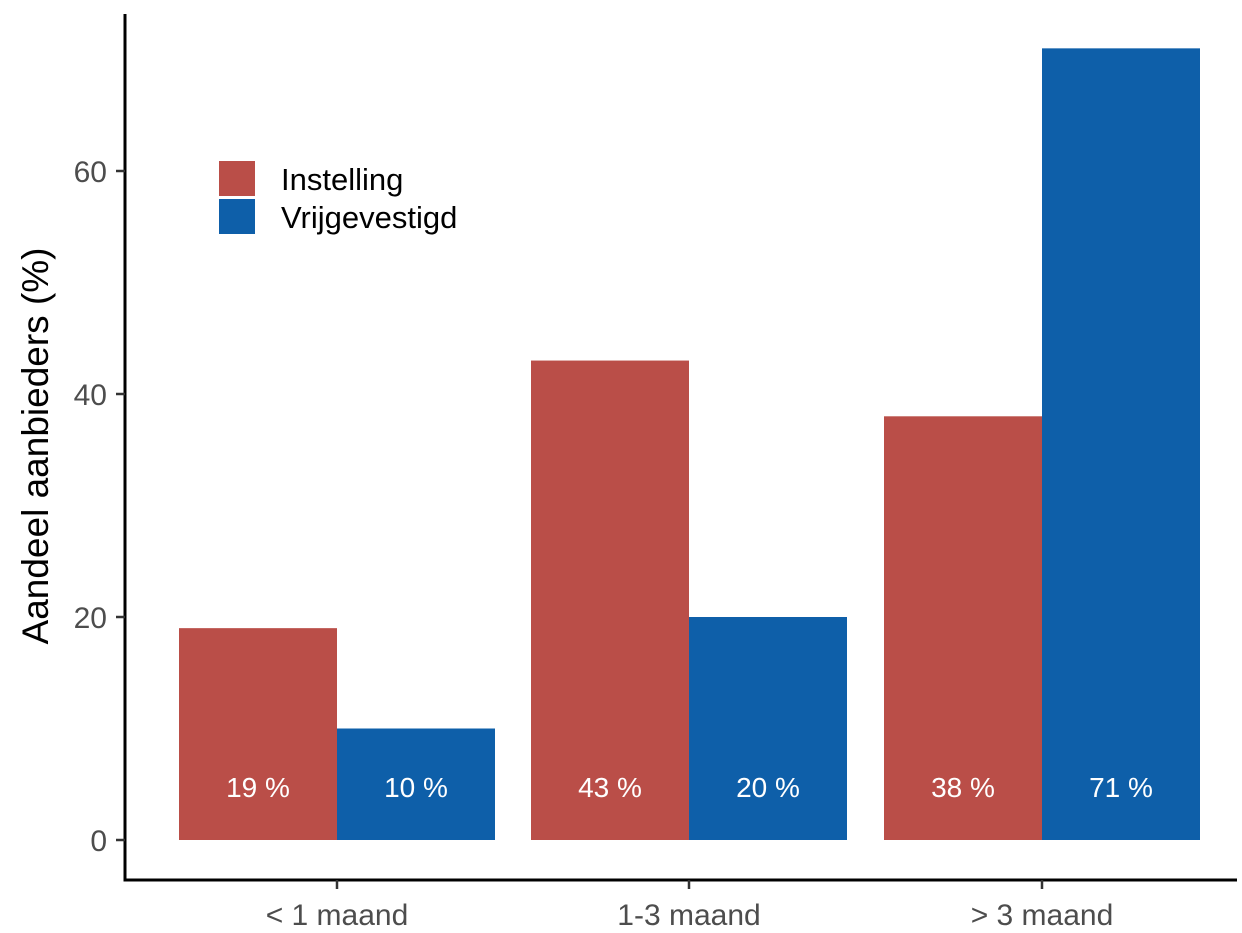 The height and width of the screenshot is (933, 1242). What do you see at coordinates (90, 618) in the screenshot?
I see `y-tick-label: 20` at bounding box center [90, 618].